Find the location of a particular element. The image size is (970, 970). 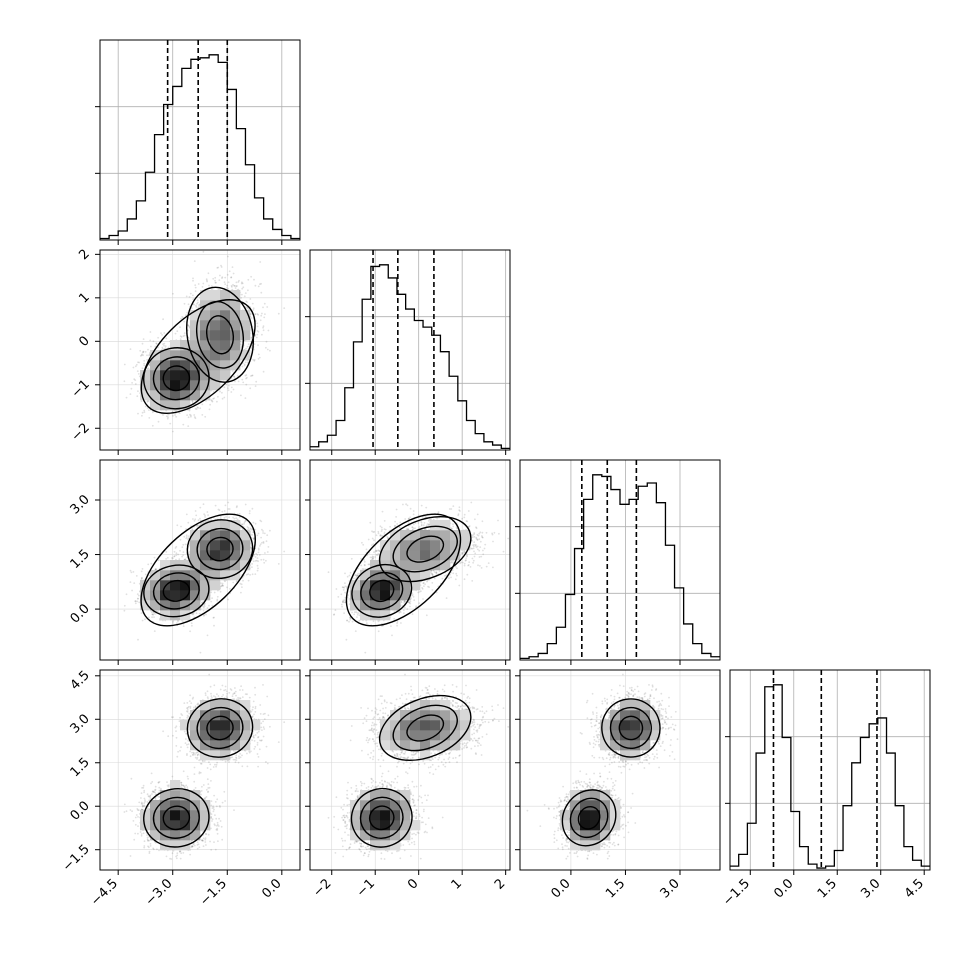

panel-1-1-content is located at coordinates (410, 350).